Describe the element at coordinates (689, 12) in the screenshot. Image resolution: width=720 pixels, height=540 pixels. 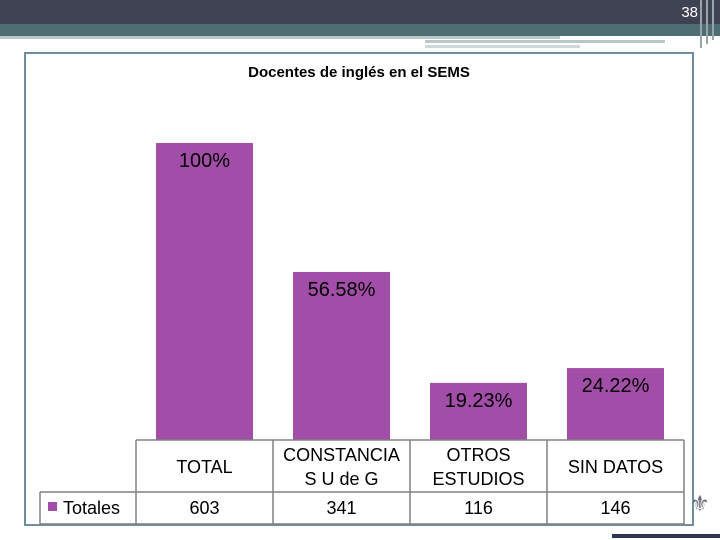
I see `page-number: 38` at that location.